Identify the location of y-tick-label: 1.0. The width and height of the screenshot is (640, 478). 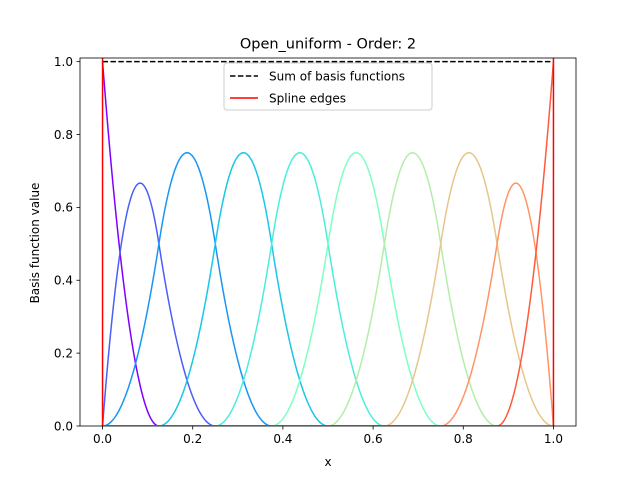
(63, 62).